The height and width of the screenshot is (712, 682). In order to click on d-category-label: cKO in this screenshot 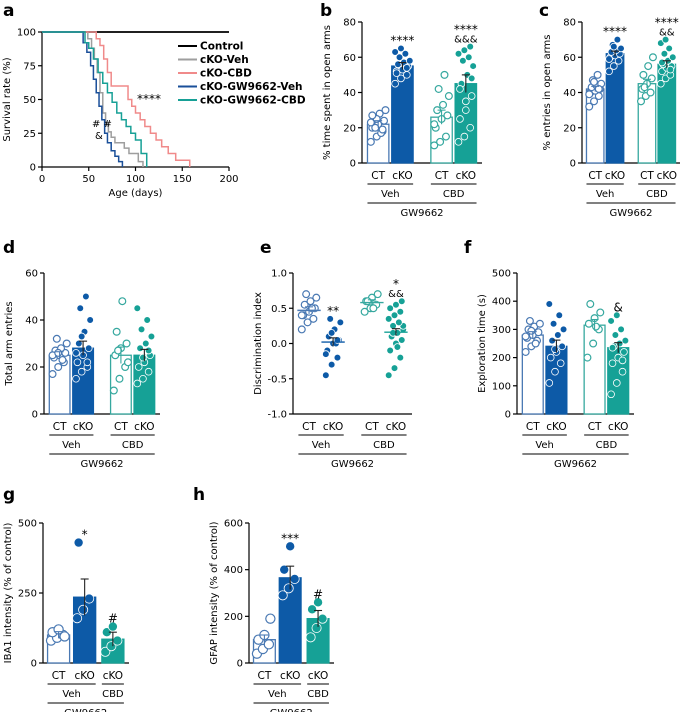, I will do `click(144, 427)`.